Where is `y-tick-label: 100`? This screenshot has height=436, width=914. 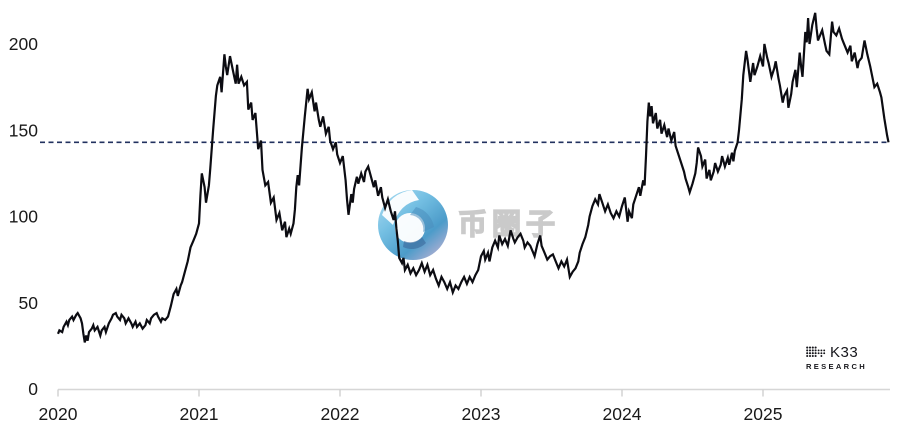
y-tick-label: 100 is located at coordinates (23, 217).